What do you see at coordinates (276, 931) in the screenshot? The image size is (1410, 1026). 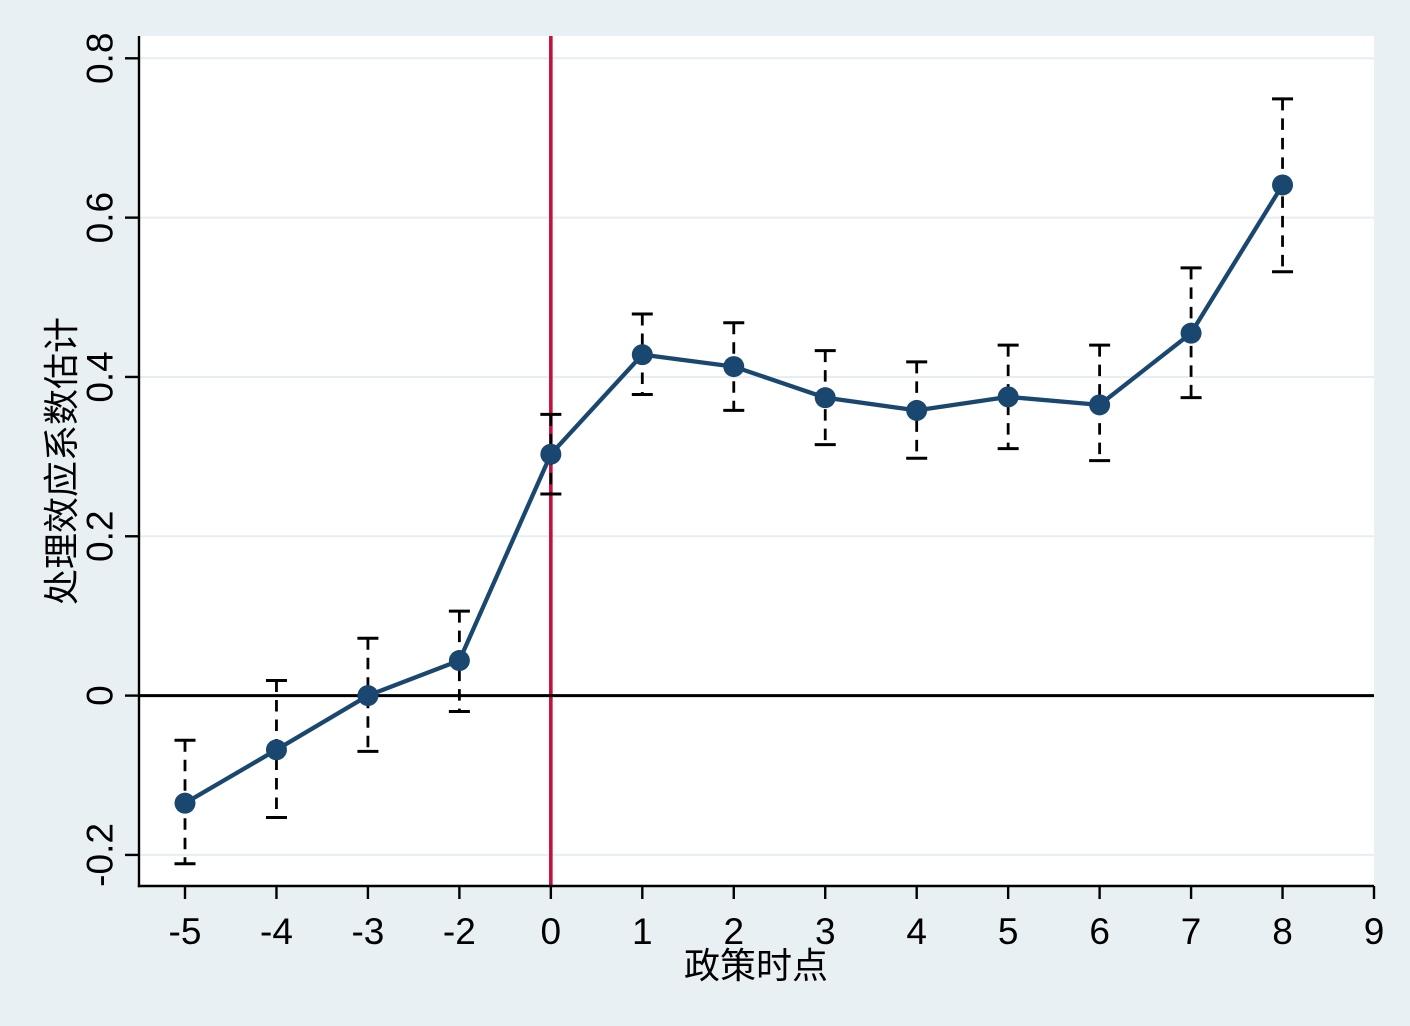 I see `x-tick-label: -4` at bounding box center [276, 931].